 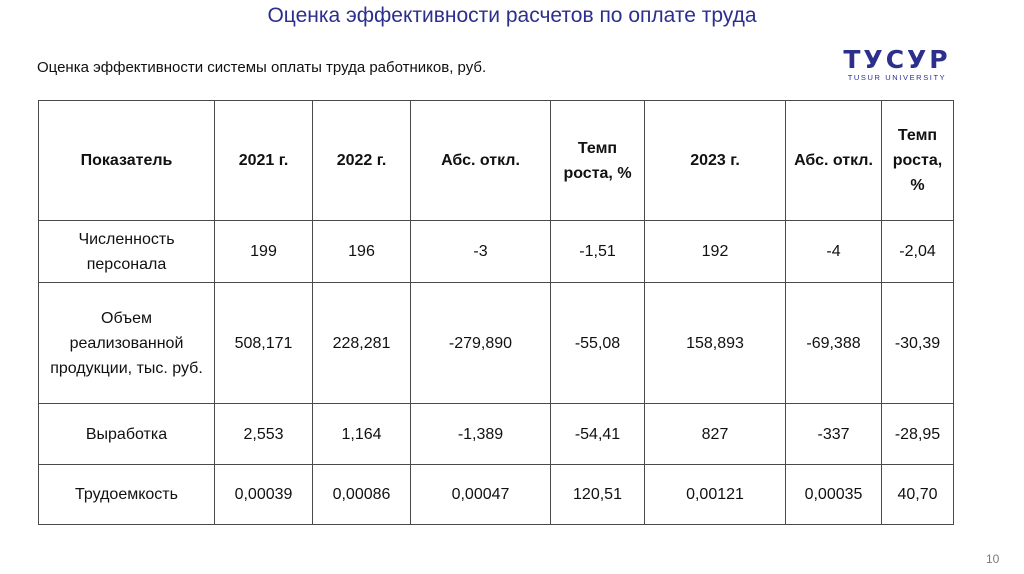 I want to click on logo-subtitle: TUSUR UNIVERSITY, so click(x=897, y=77).